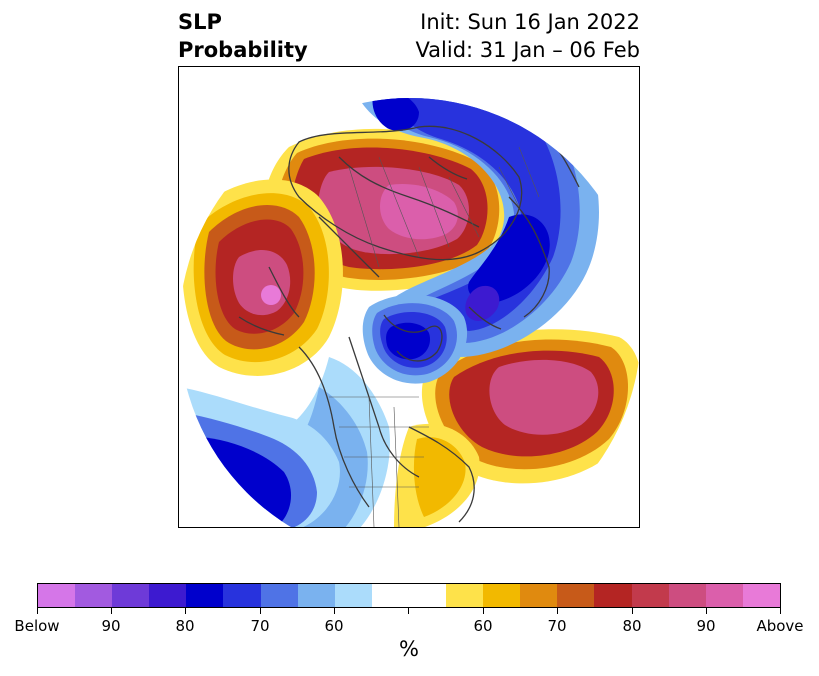 The width and height of the screenshot is (819, 676). Describe the element at coordinates (437, 475) in the screenshot. I see `above-anomaly-east-us` at that location.